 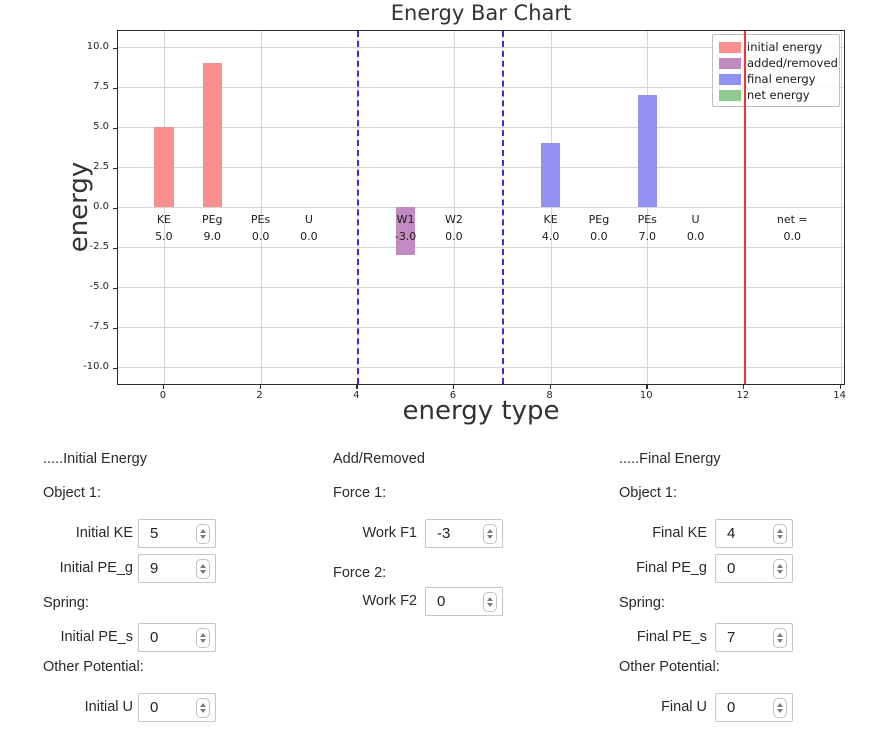 I want to click on y-tick-label: -10.0, so click(x=96, y=366).